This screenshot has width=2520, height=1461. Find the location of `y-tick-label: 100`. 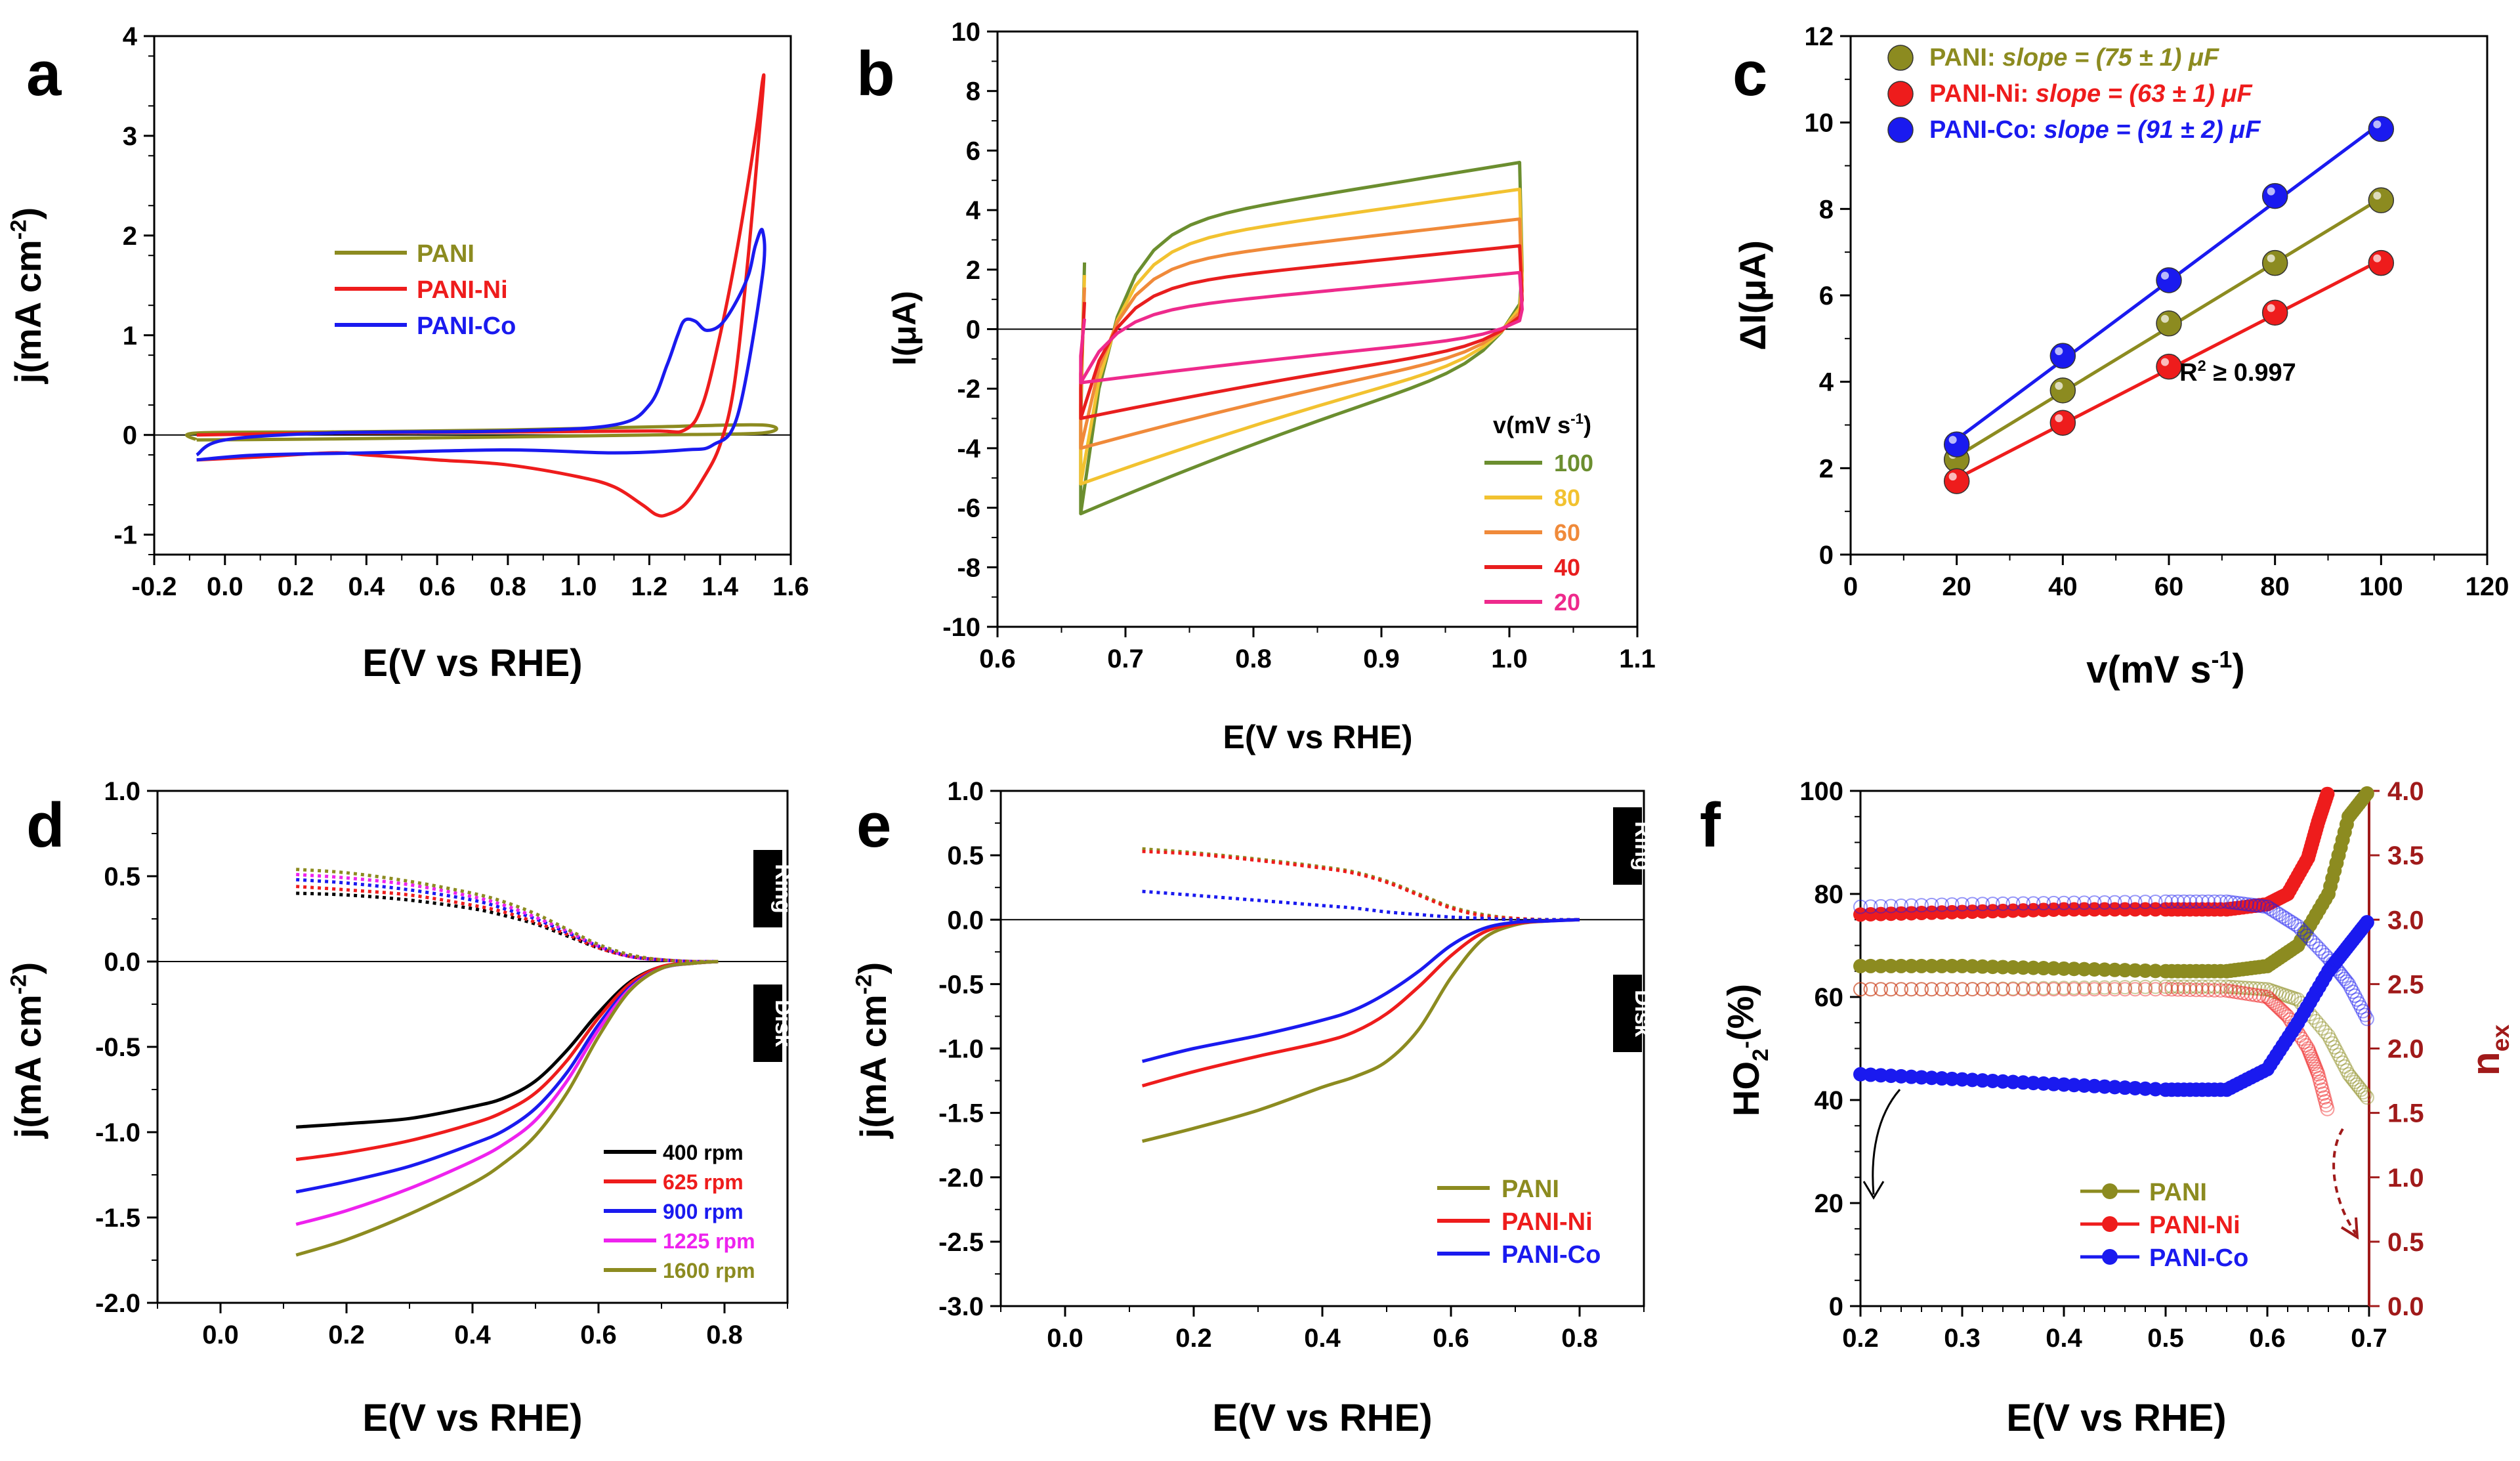

y-tick-label: 100 is located at coordinates (1821, 791).